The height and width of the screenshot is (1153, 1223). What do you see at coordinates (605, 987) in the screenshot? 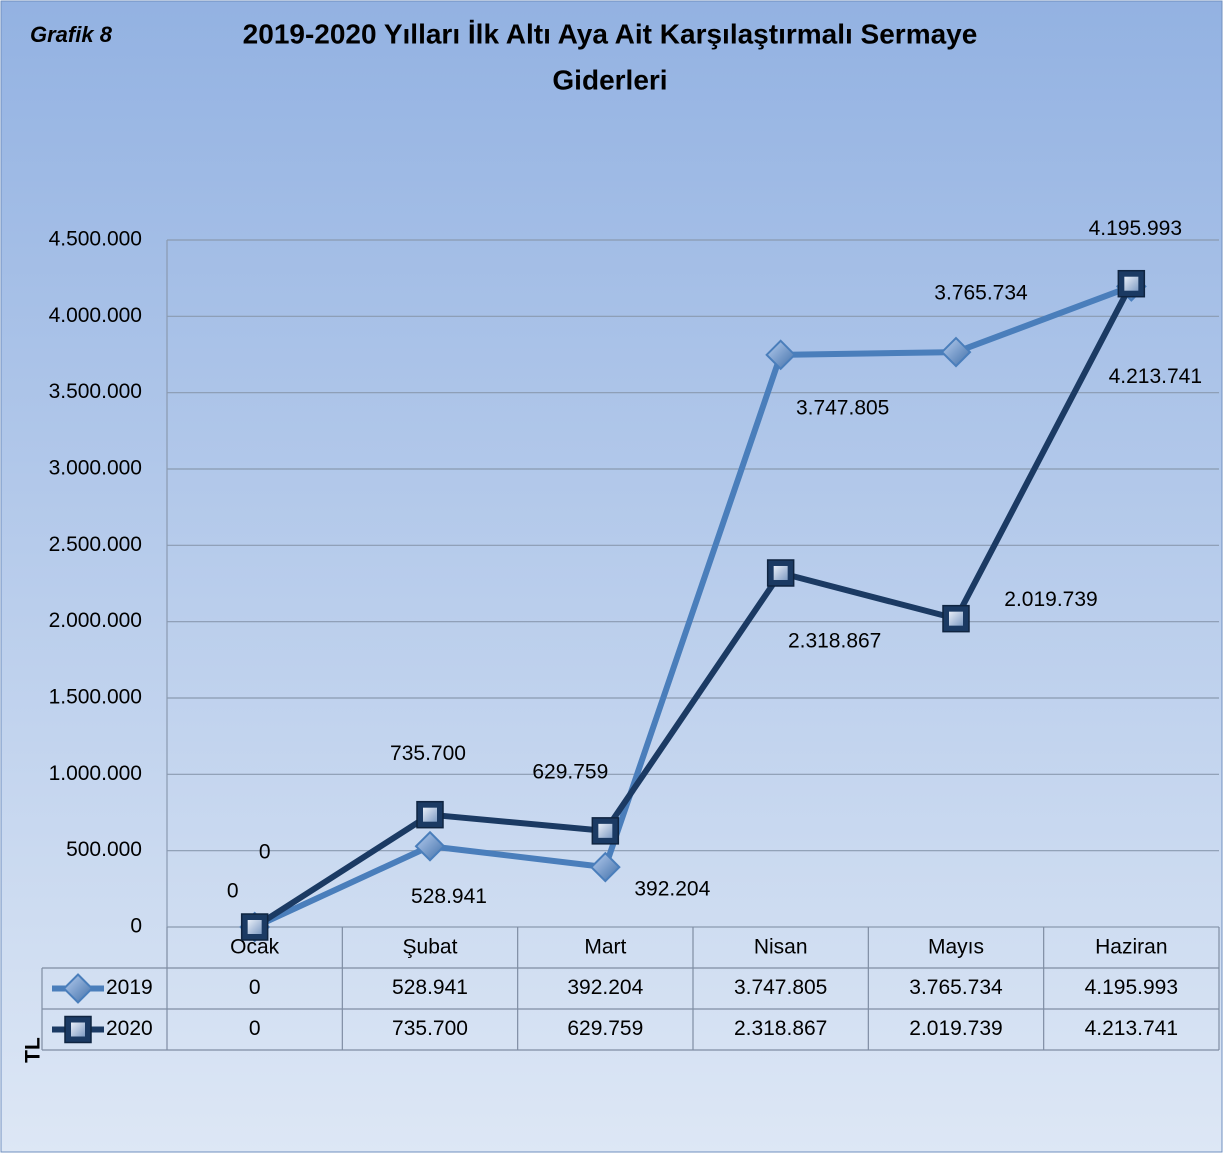
I see `table-cell: 392.204` at bounding box center [605, 987].